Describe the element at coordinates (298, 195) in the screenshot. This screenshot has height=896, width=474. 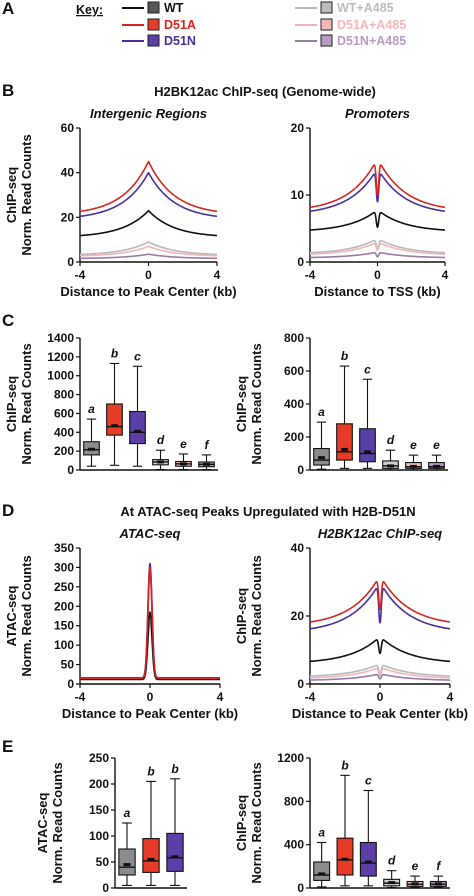
I see `y-tick-label: 10` at that location.